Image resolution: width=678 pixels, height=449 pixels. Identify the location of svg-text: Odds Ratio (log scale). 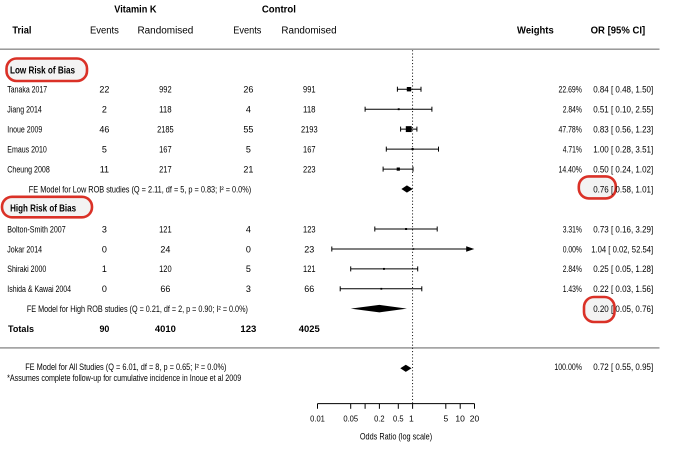
(396, 436).